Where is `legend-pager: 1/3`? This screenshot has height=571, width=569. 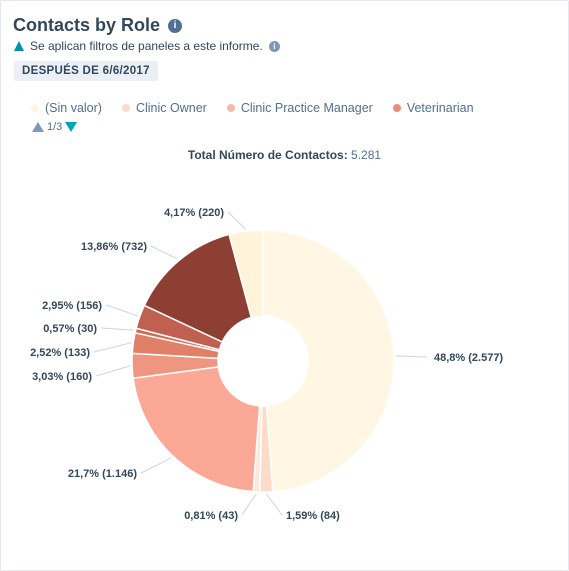
legend-pager: 1/3 is located at coordinates (55, 127).